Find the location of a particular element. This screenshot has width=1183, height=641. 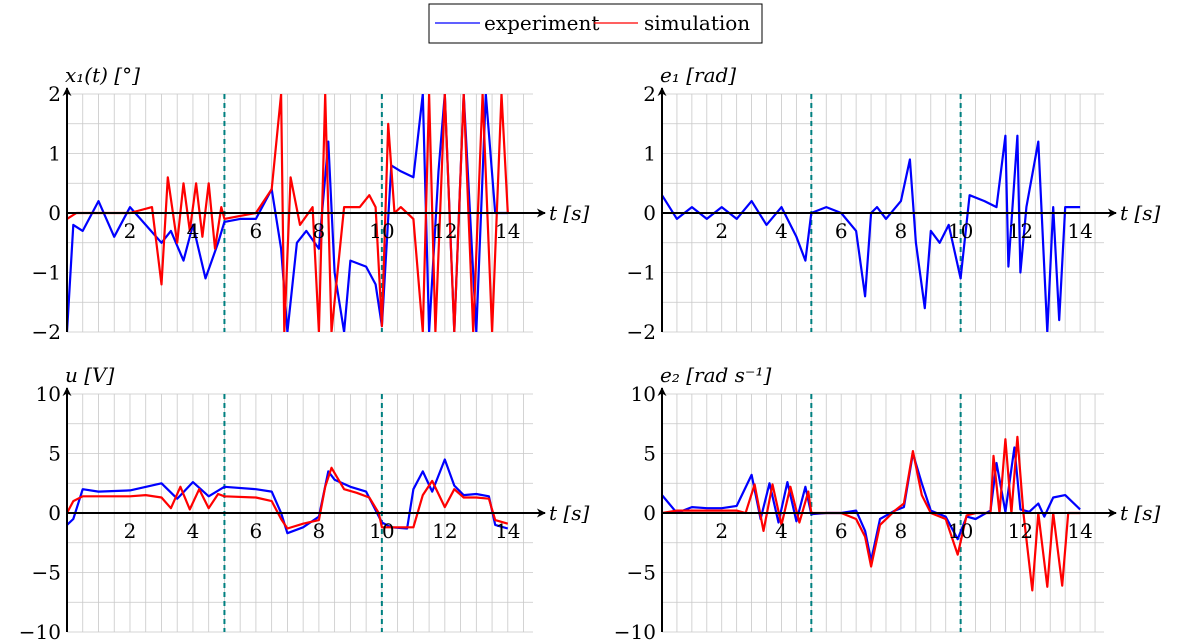

y-axis-label: x₁(t) [°] is located at coordinates (102, 75).